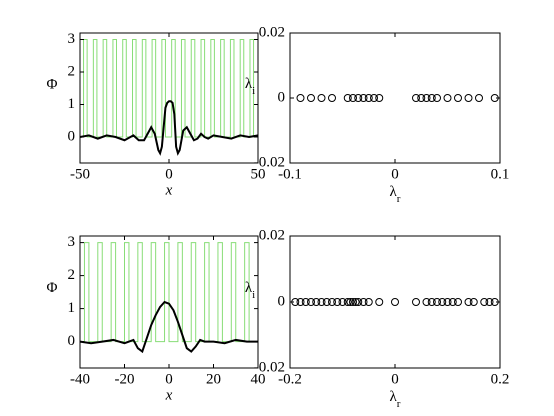 The image size is (554, 416). What do you see at coordinates (500, 379) in the screenshot?
I see `x-tick-label: 0.2` at bounding box center [500, 379].